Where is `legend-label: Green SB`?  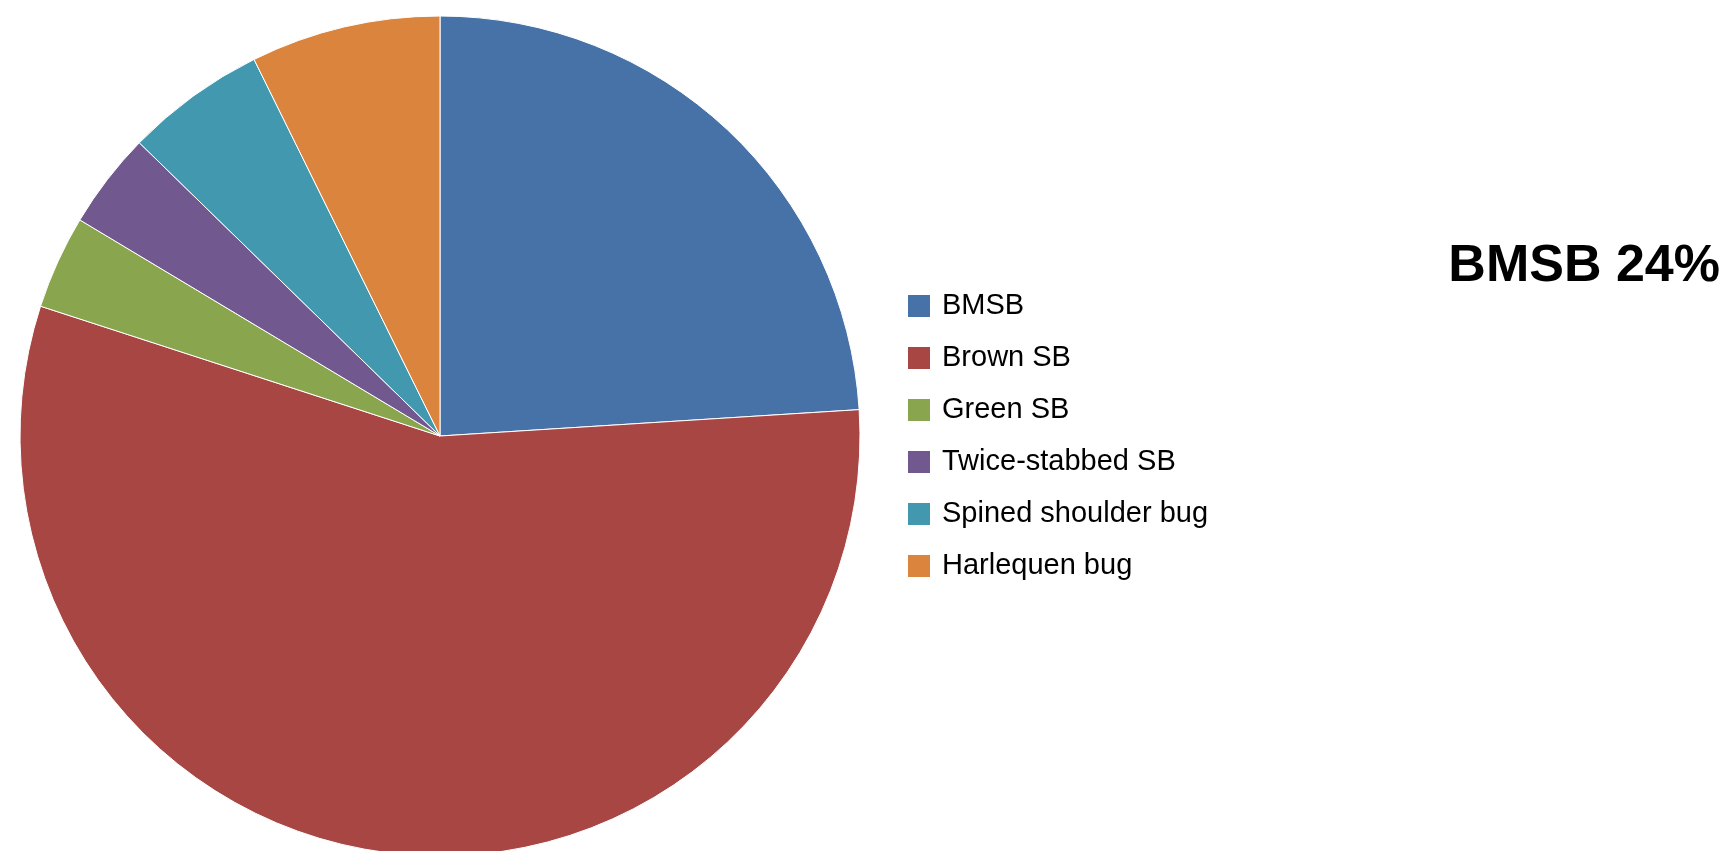
legend-label: Green SB is located at coordinates (1006, 408).